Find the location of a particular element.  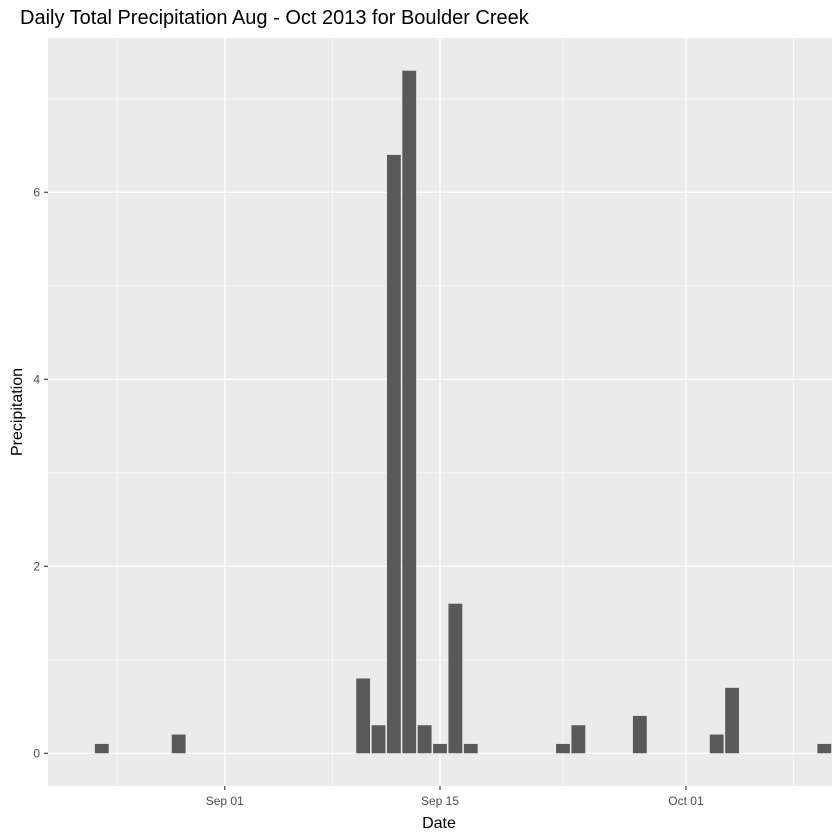

x-tick-label: Sep 01 is located at coordinates (225, 801).